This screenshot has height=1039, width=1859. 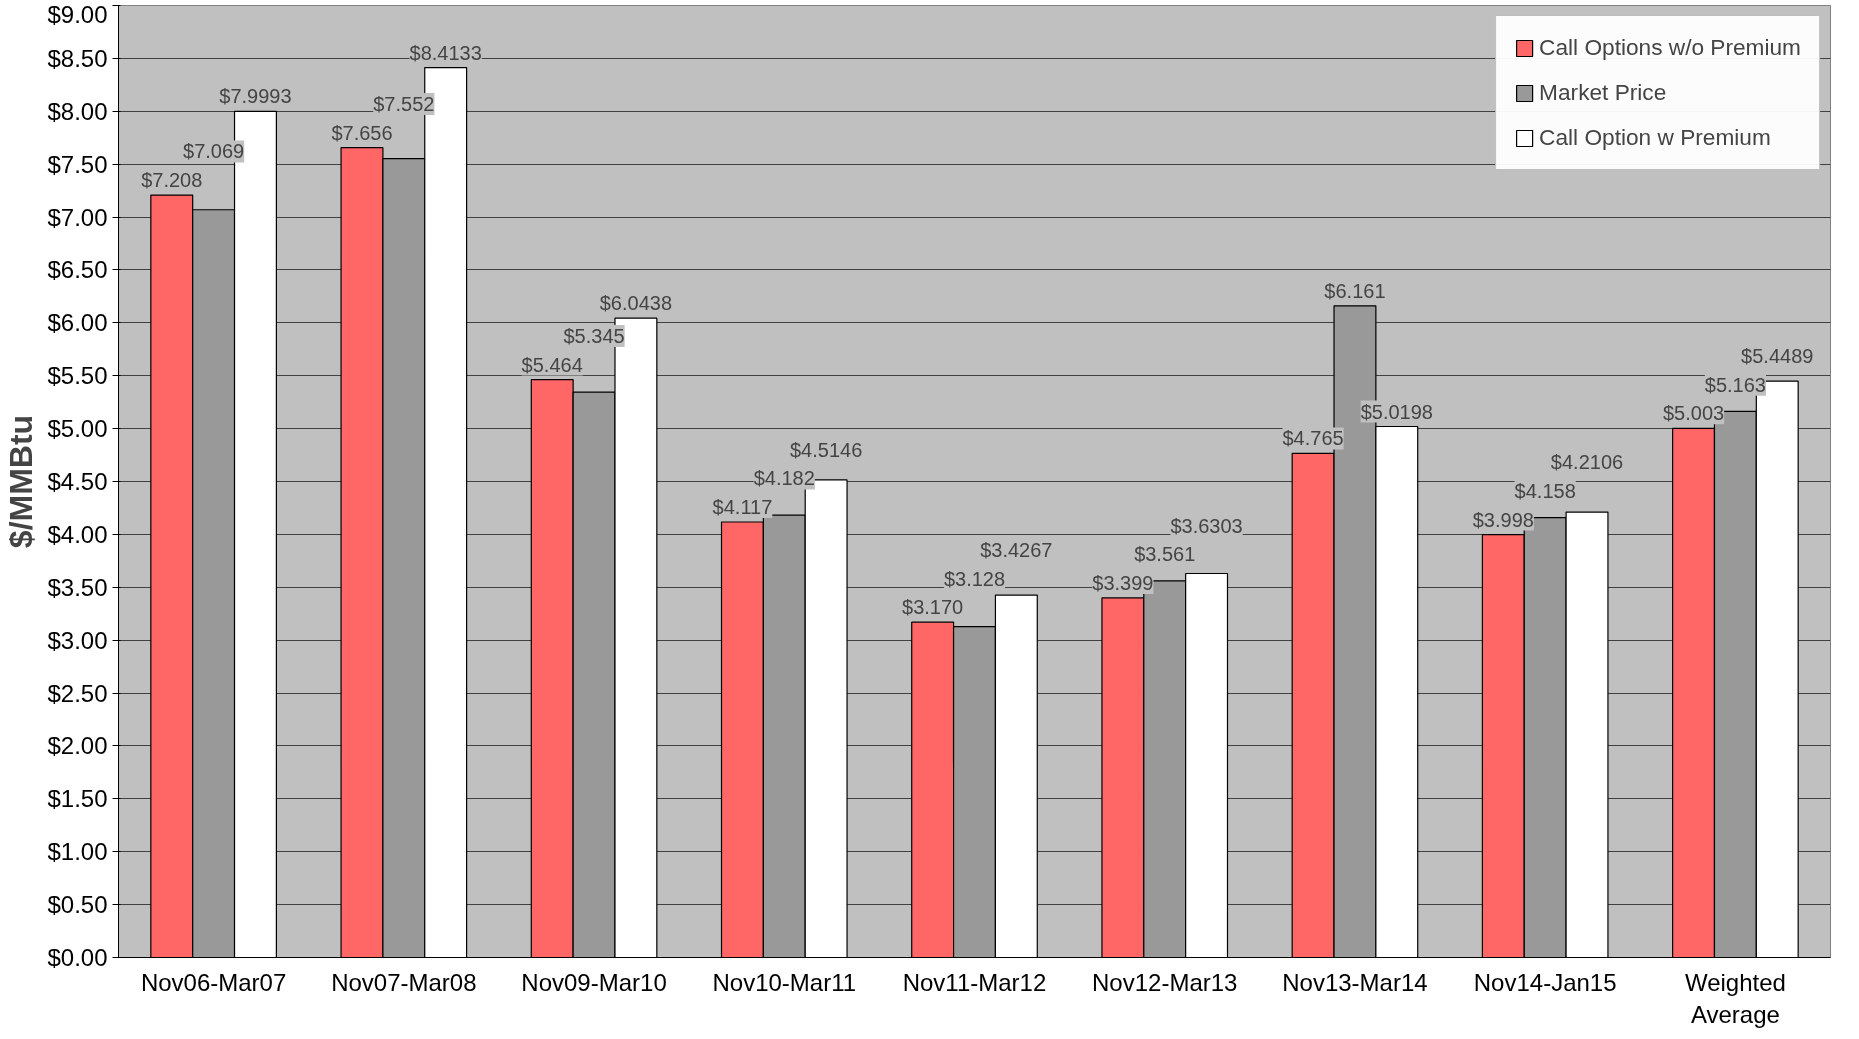 I want to click on y-tick-label: $7.50, so click(x=77, y=164).